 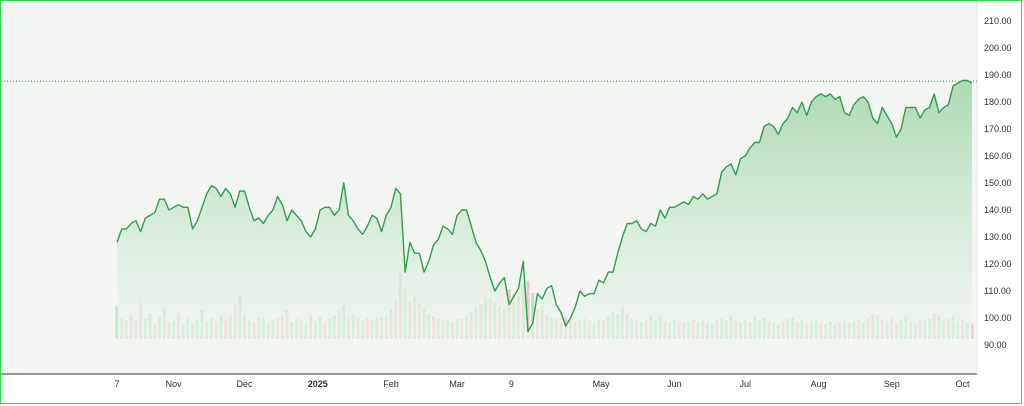 What do you see at coordinates (174, 384) in the screenshot?
I see `time-tick-label: Nov` at bounding box center [174, 384].